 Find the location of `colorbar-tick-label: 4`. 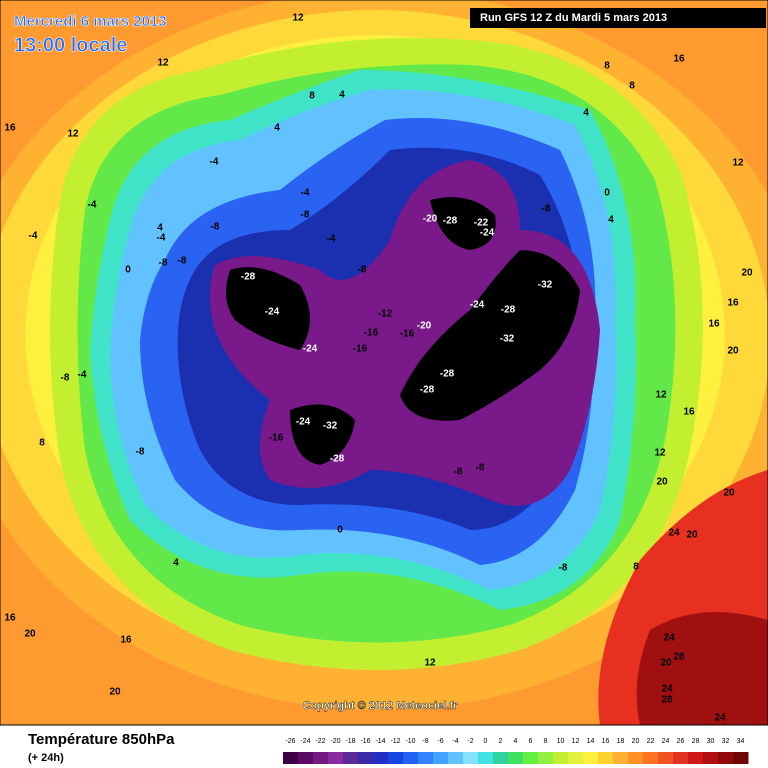

colorbar-tick-label: 4 is located at coordinates (516, 741).